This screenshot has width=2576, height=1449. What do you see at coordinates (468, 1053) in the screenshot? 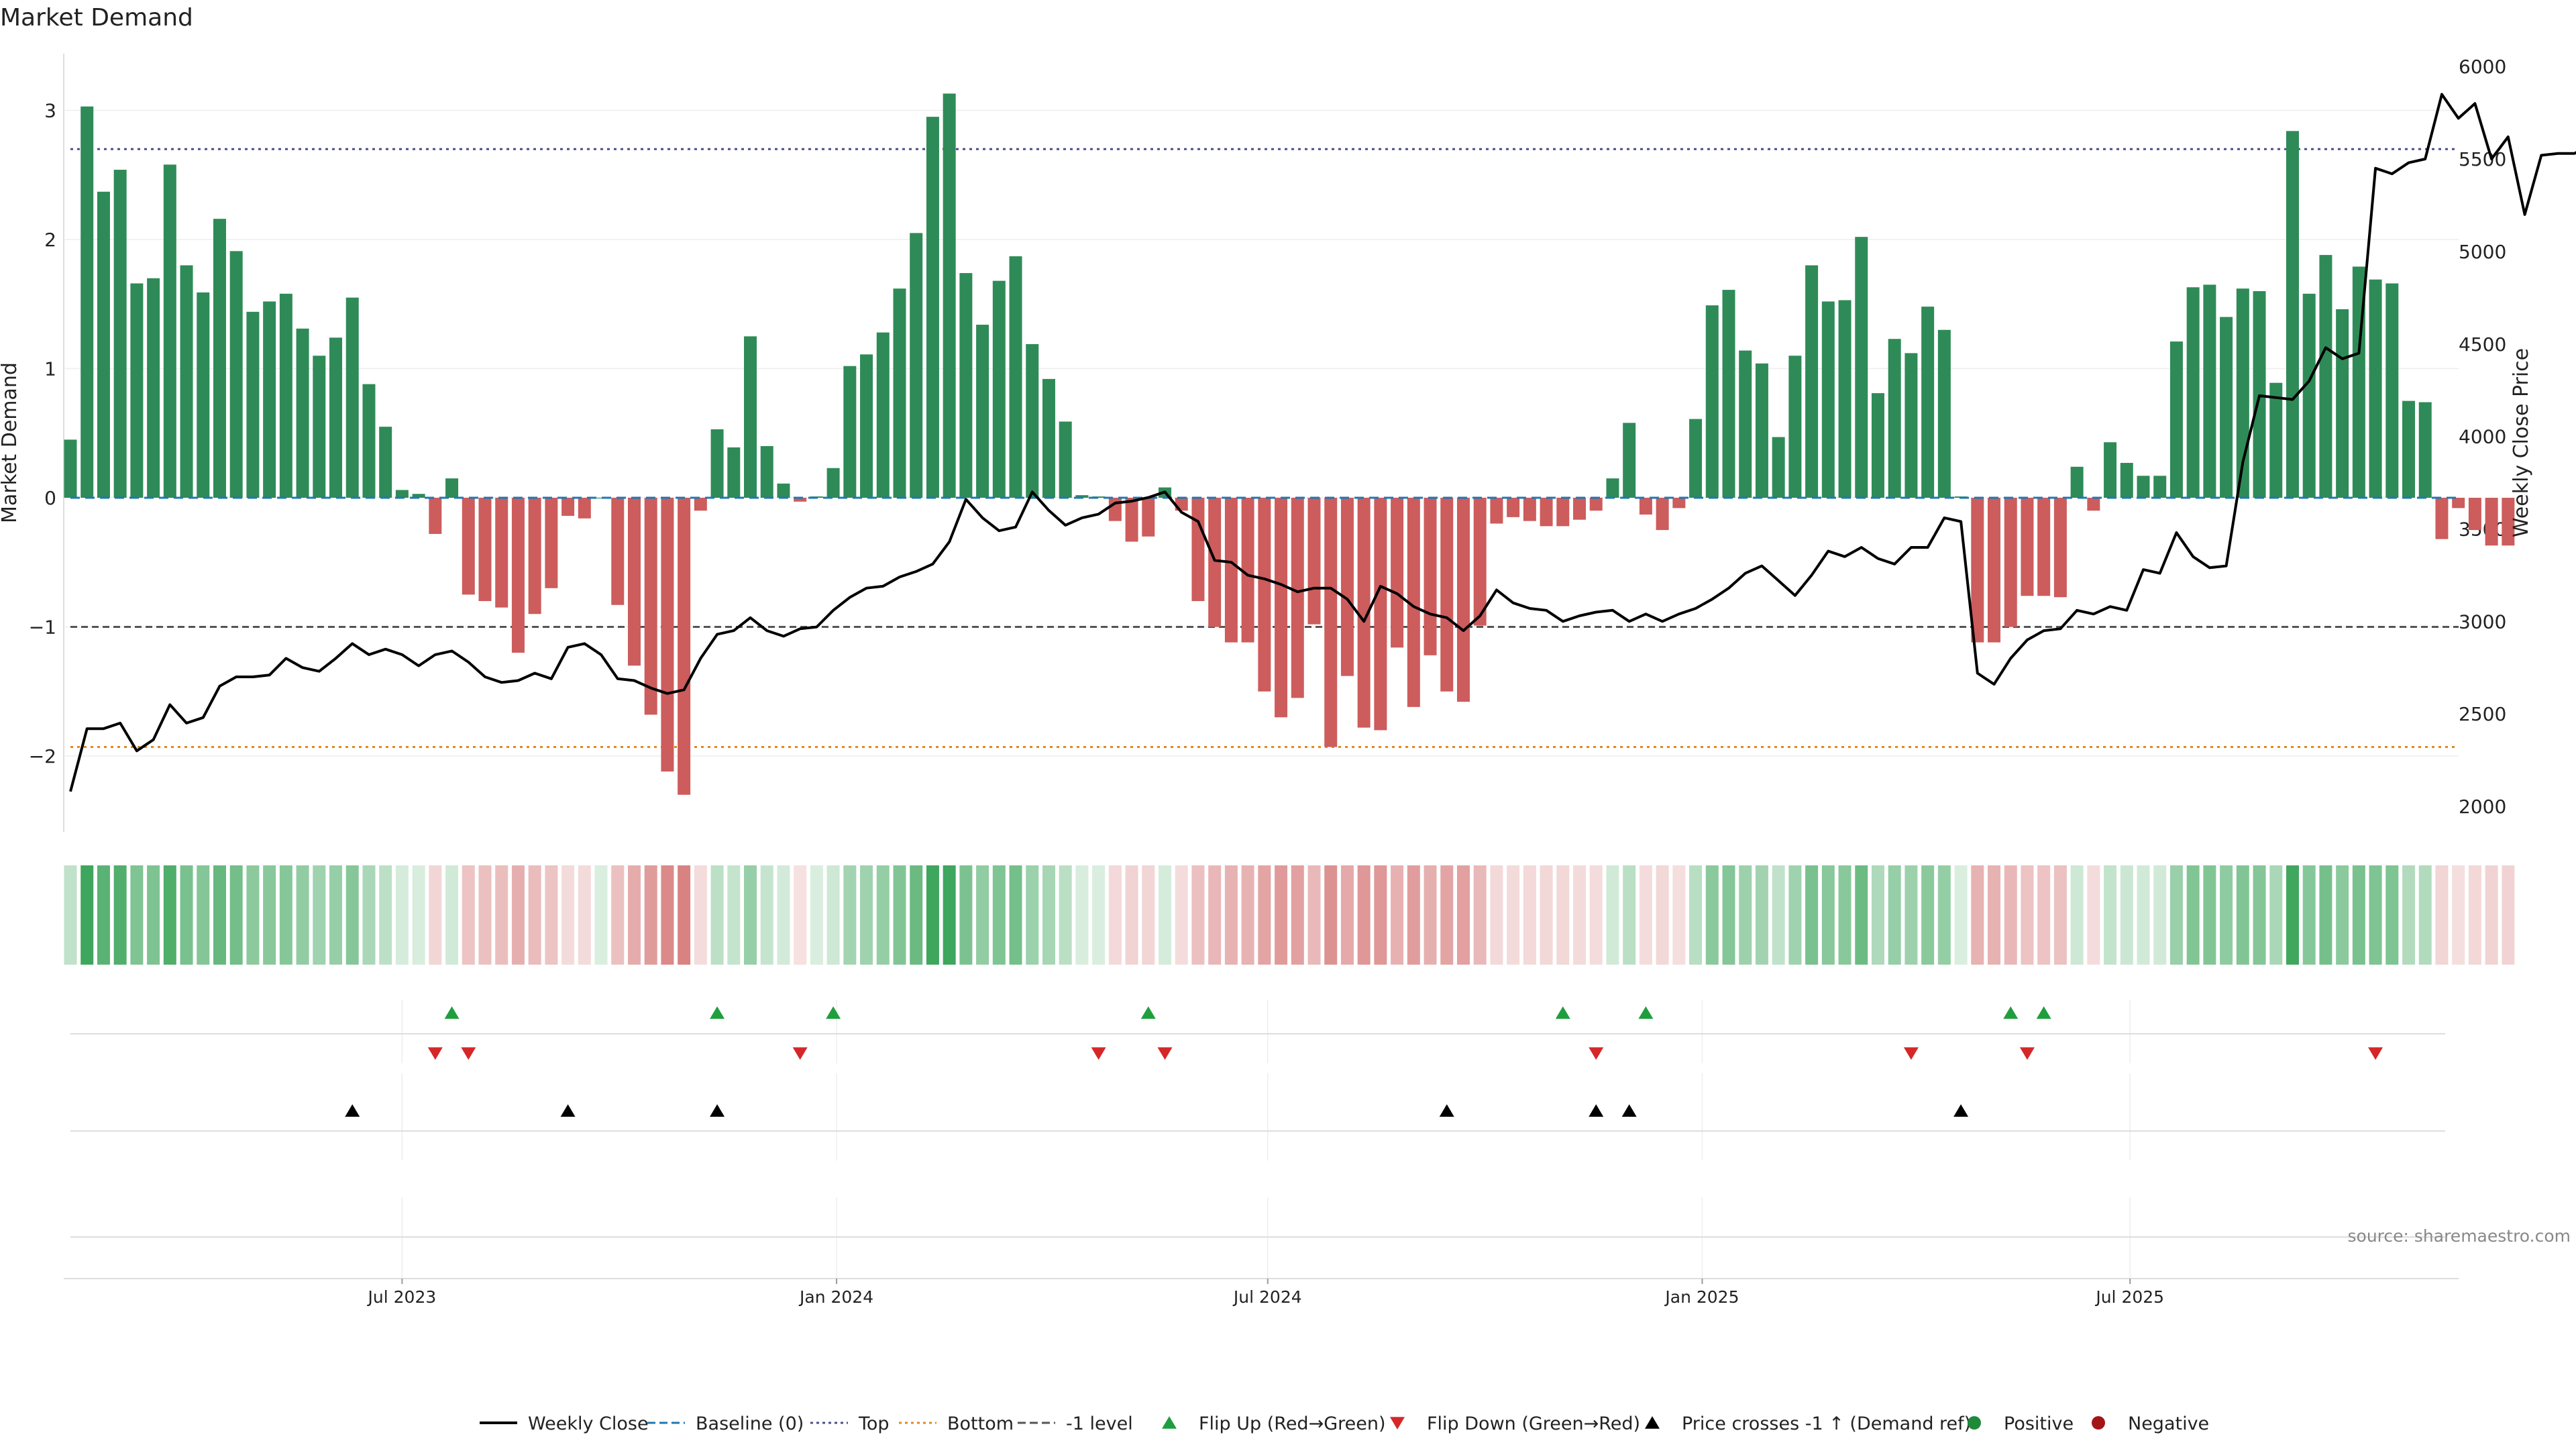
I see `flip-down-marker` at bounding box center [468, 1053].